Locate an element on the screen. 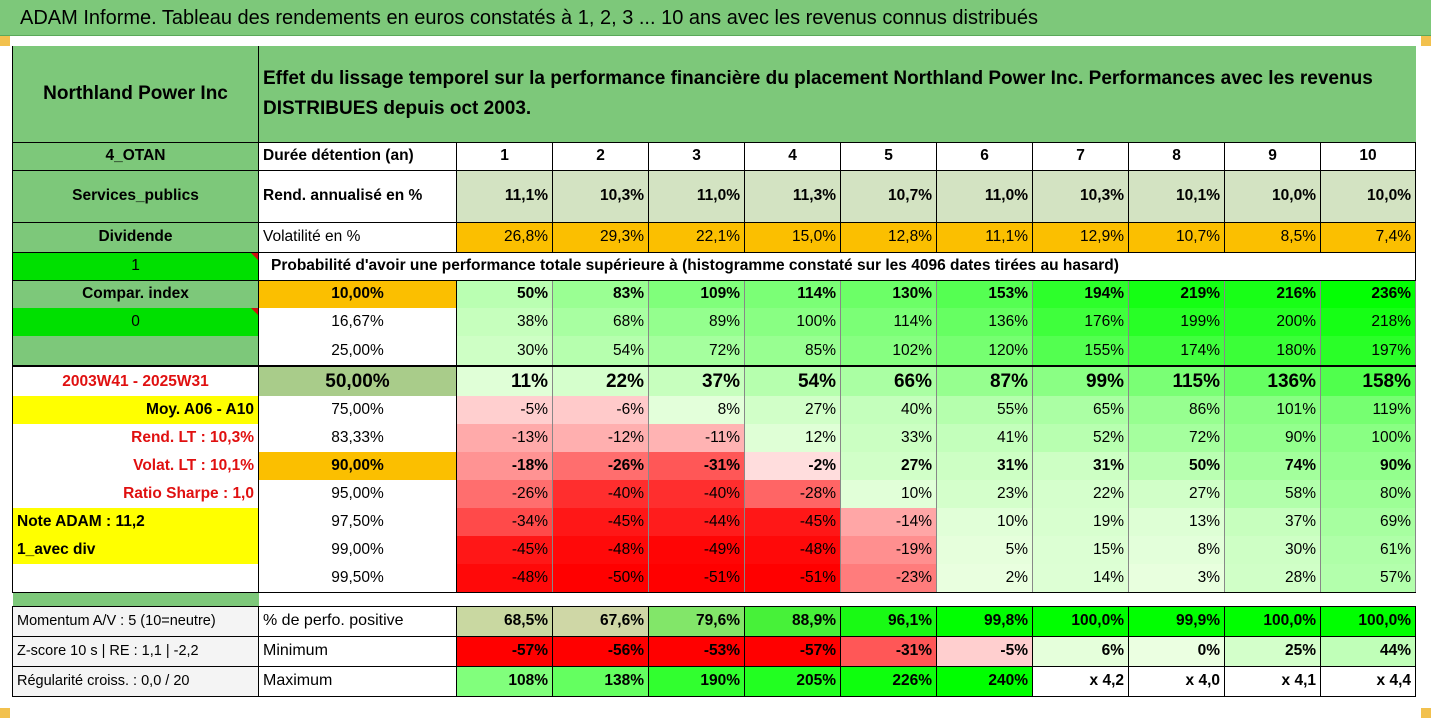 The height and width of the screenshot is (718, 1431). positive-perf-label: % de perfo. positive is located at coordinates (357, 621).